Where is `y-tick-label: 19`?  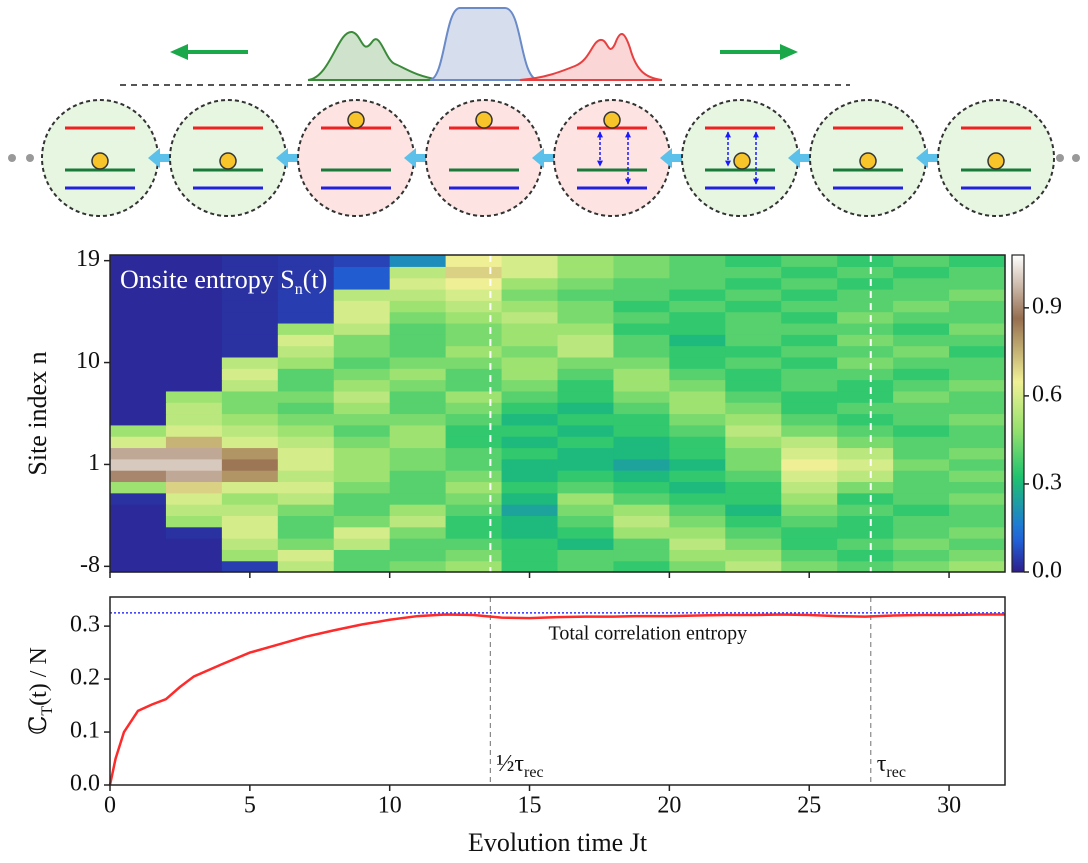
y-tick-label: 19 is located at coordinates (88, 259).